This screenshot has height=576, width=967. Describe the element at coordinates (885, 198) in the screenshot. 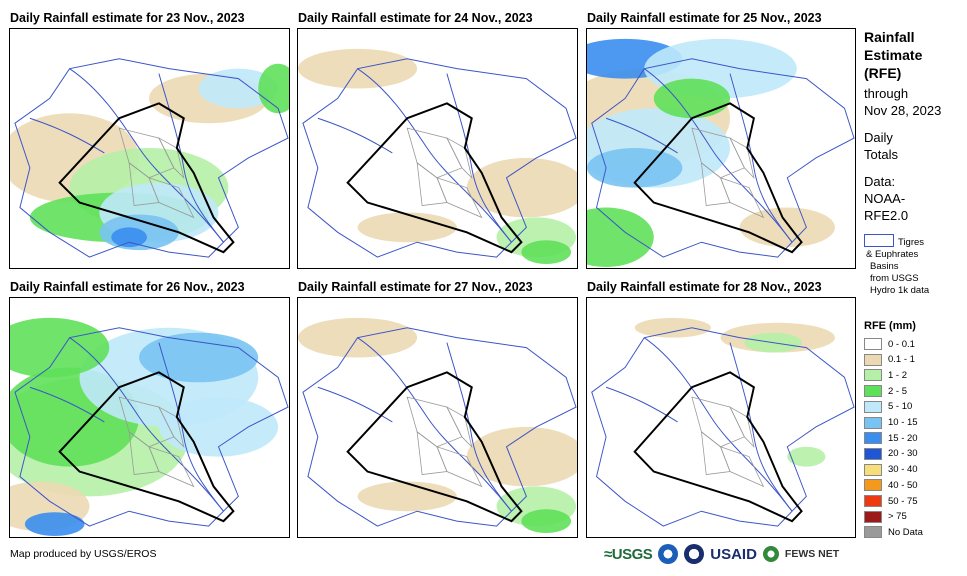

I see `data-source-1: NOAA-` at that location.